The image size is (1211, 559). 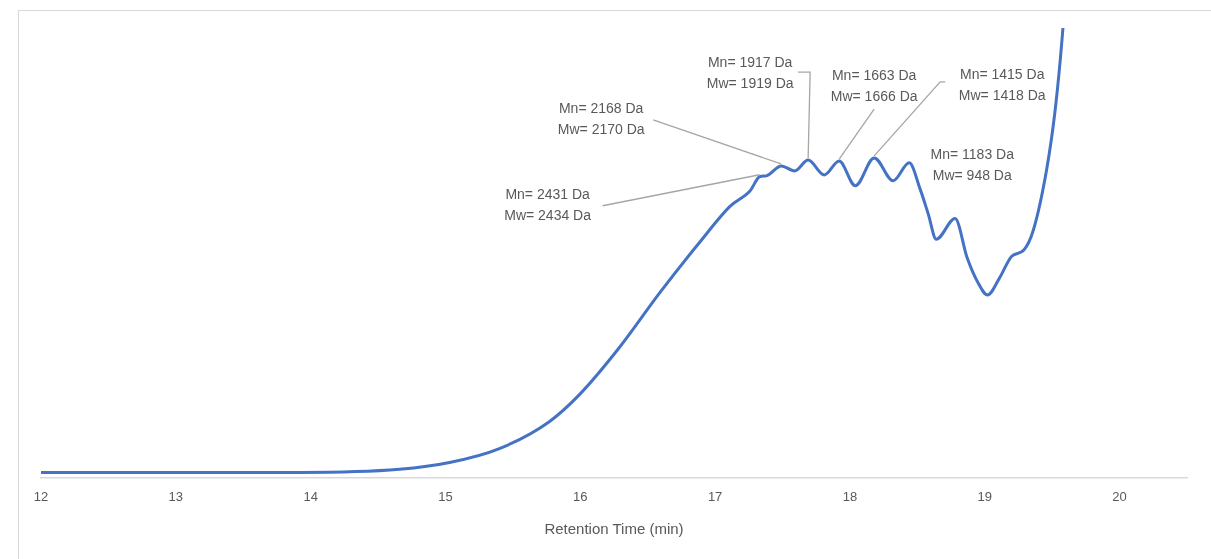 I want to click on annotation: Mn= 1183 Da Mw= 948 Da, so click(x=972, y=165).